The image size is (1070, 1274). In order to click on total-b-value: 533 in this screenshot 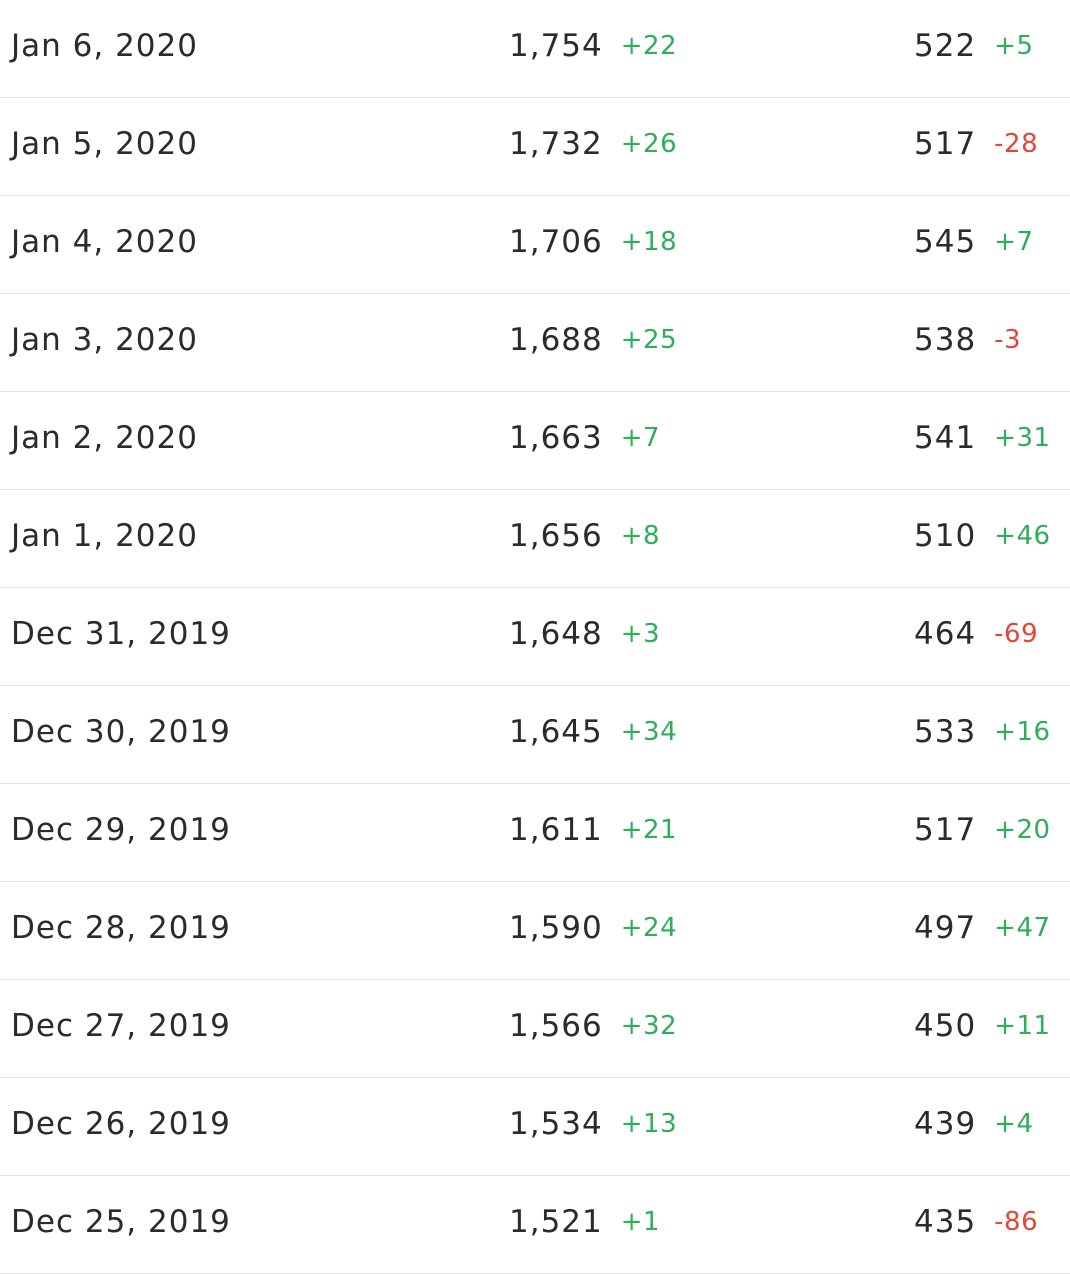, I will do `click(945, 732)`.